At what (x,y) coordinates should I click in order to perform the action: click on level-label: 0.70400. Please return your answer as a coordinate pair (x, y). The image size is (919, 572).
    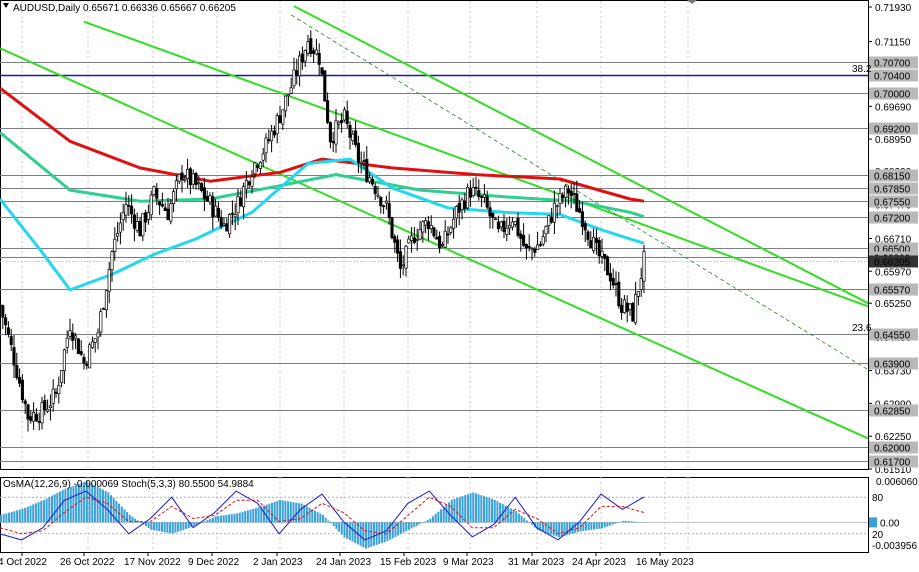
    Looking at the image, I should click on (892, 77).